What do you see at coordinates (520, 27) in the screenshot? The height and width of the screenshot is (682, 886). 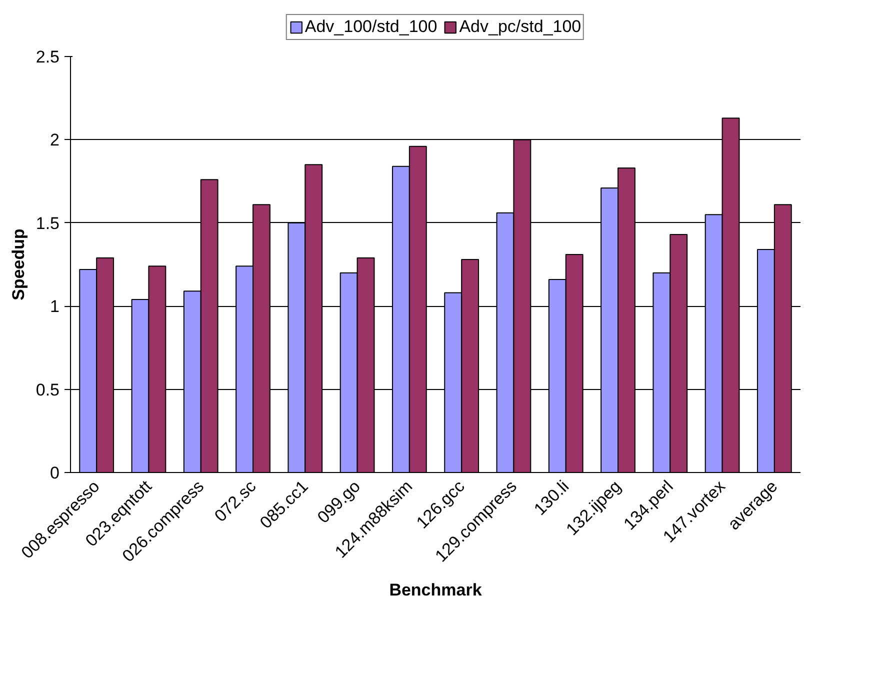 I see `legend-label: Adv_pc/std_100` at bounding box center [520, 27].